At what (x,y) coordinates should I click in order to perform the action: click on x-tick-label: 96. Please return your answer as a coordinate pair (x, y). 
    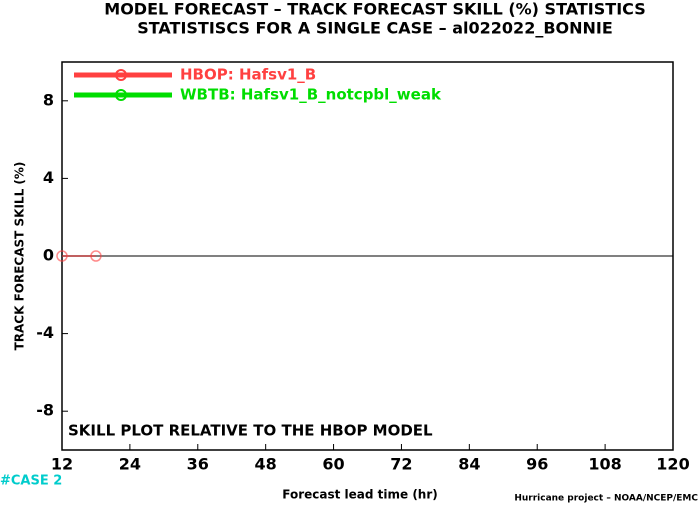
    Looking at the image, I should click on (537, 464).